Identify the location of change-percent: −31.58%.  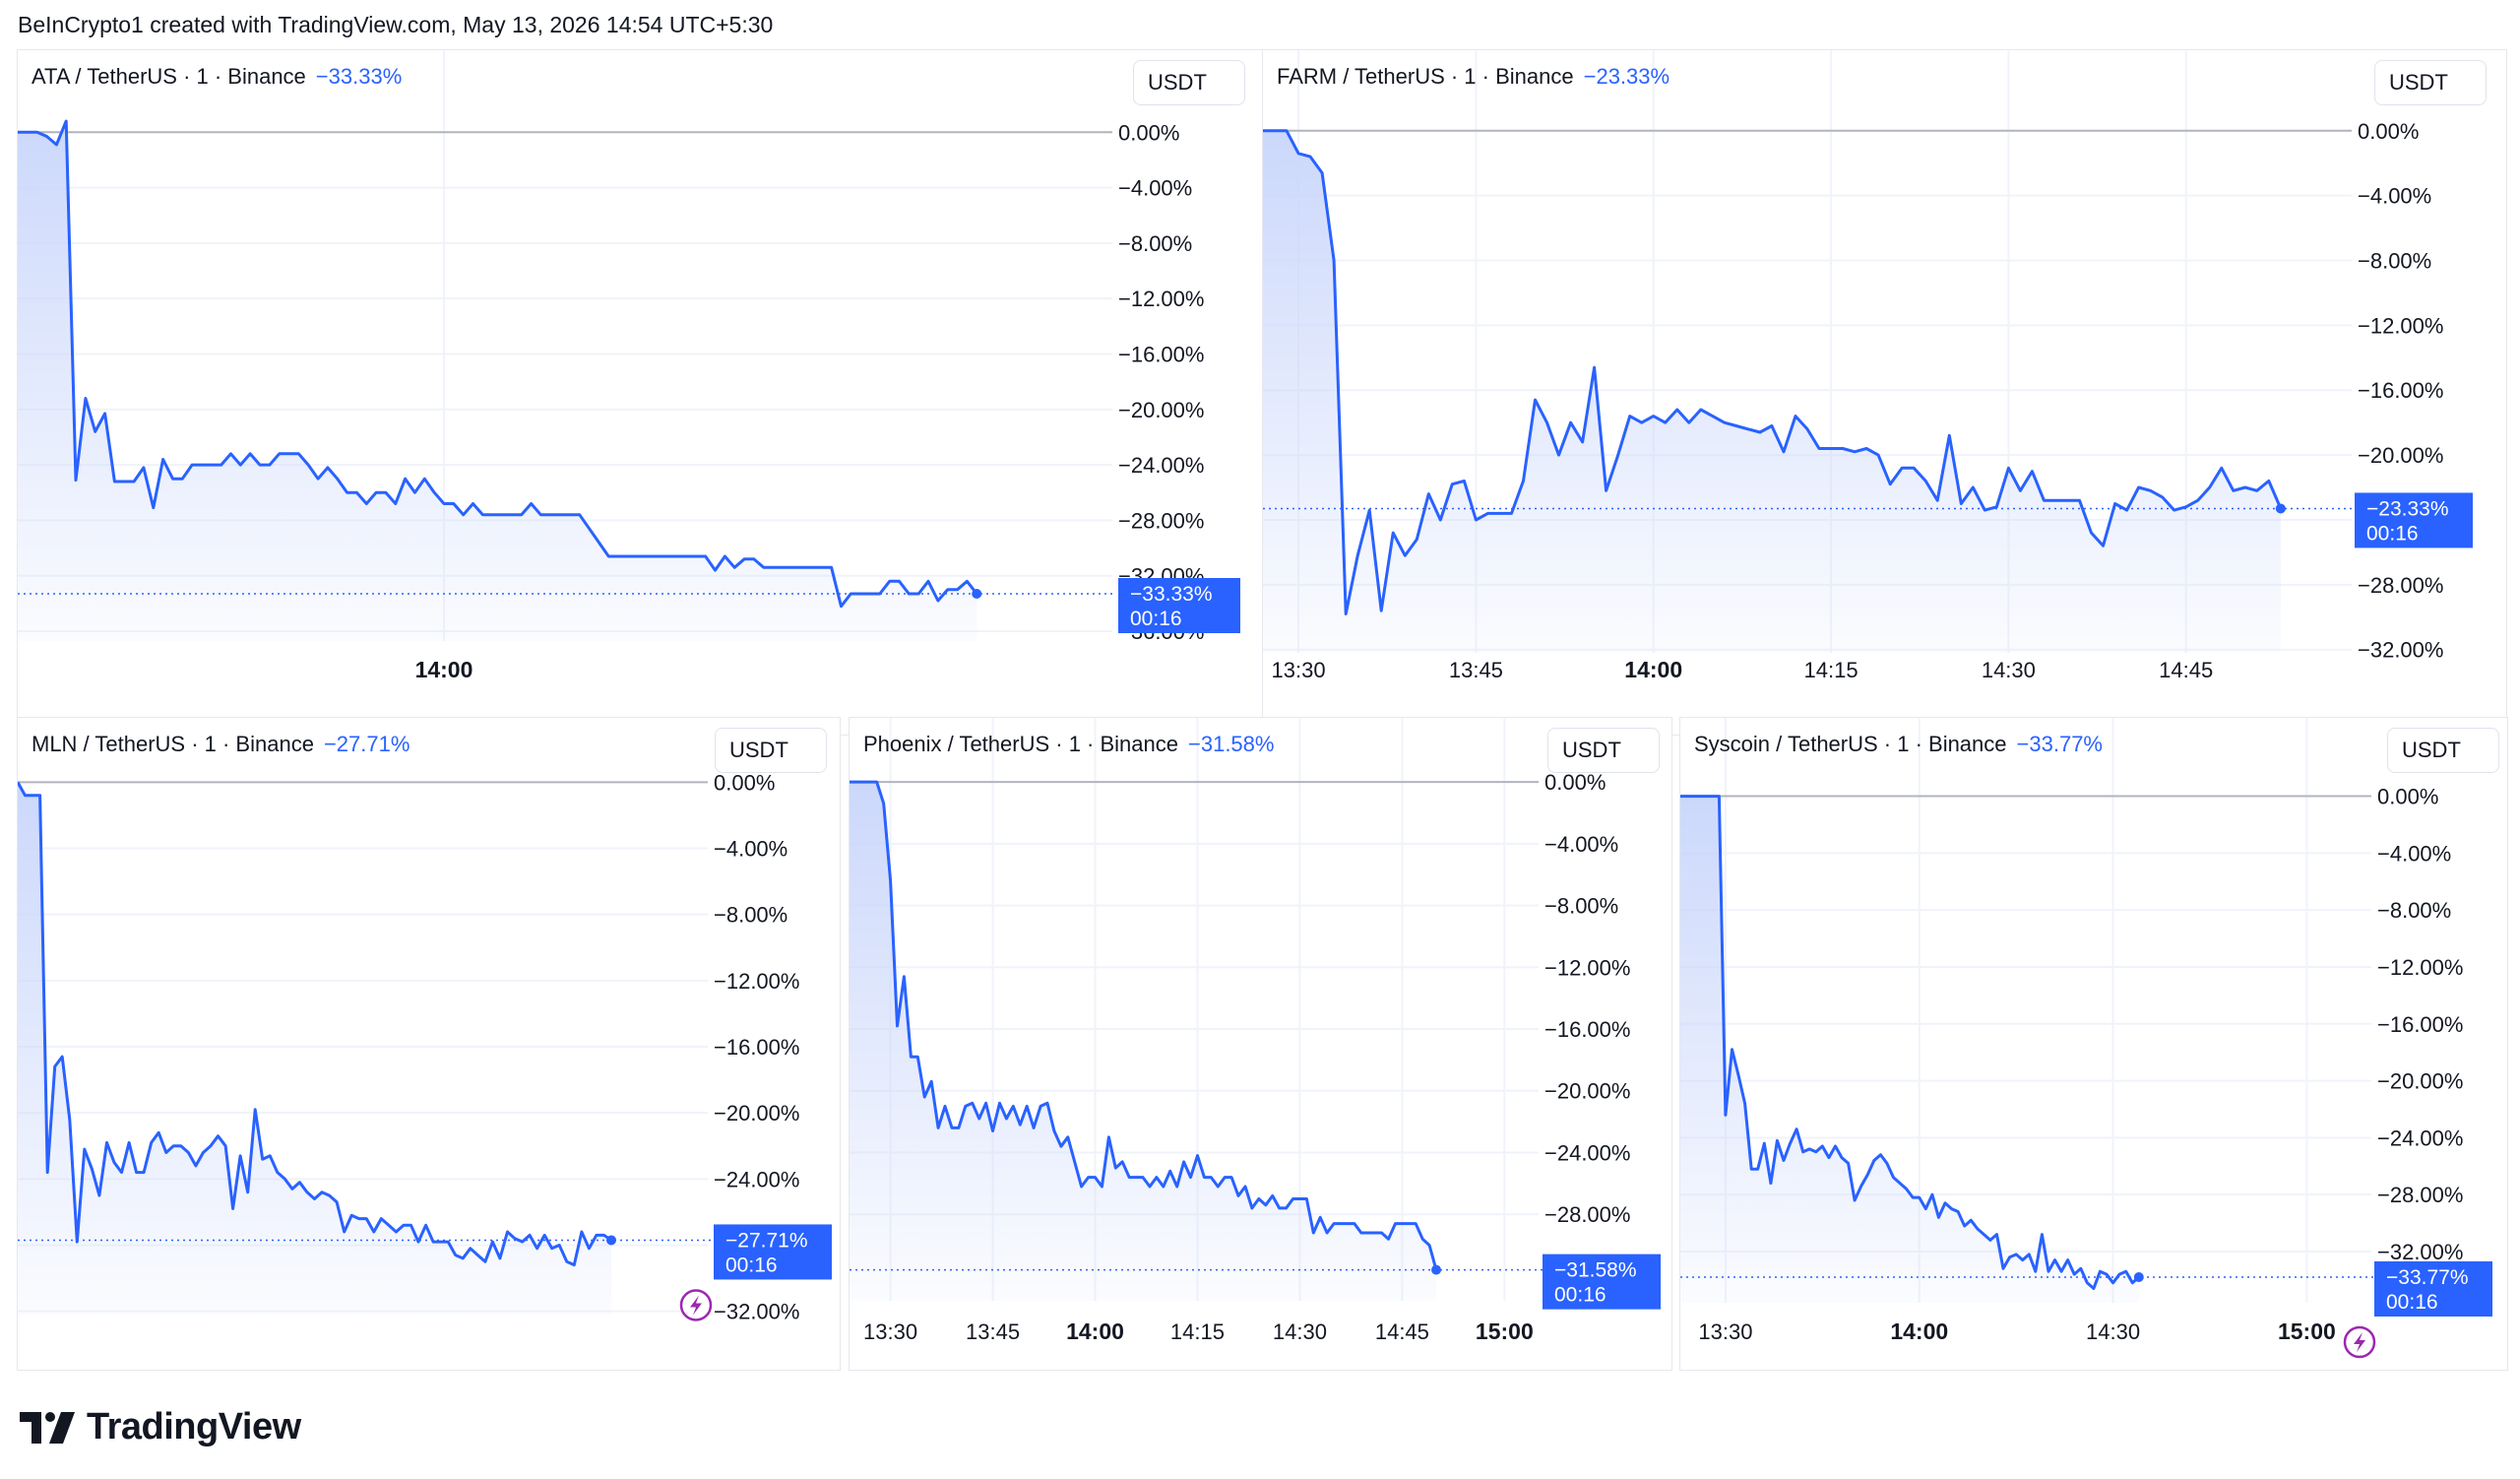
(1231, 744).